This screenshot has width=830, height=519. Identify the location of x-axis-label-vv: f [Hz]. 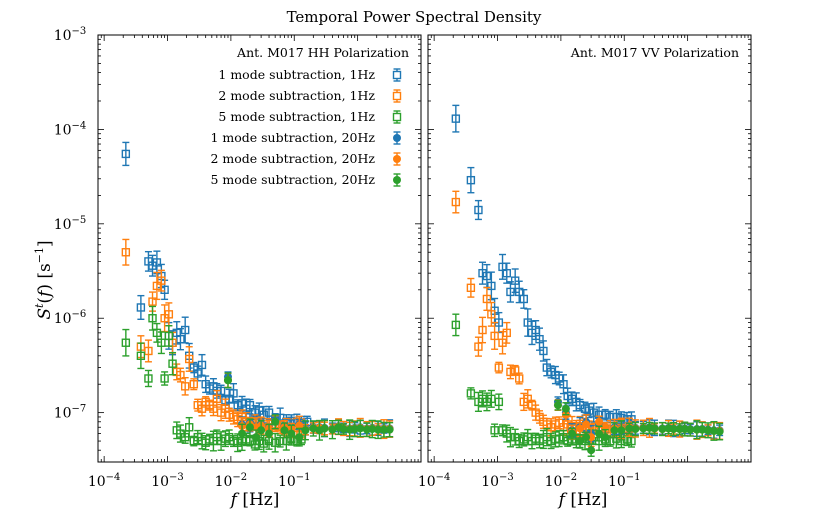
(582, 500).